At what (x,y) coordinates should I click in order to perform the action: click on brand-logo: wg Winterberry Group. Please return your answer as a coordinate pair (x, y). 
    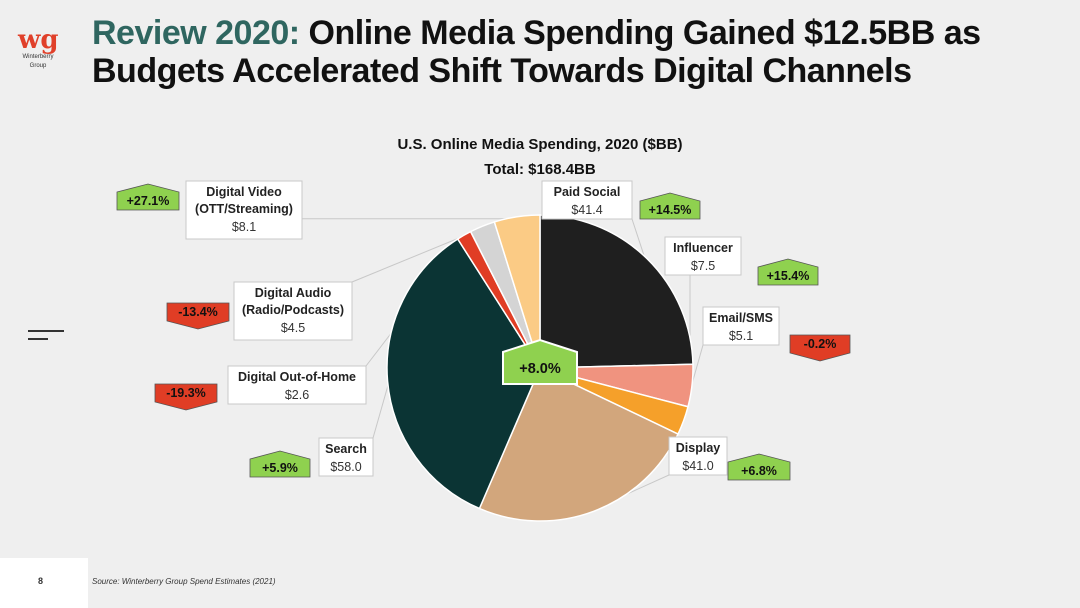
    Looking at the image, I should click on (38, 47).